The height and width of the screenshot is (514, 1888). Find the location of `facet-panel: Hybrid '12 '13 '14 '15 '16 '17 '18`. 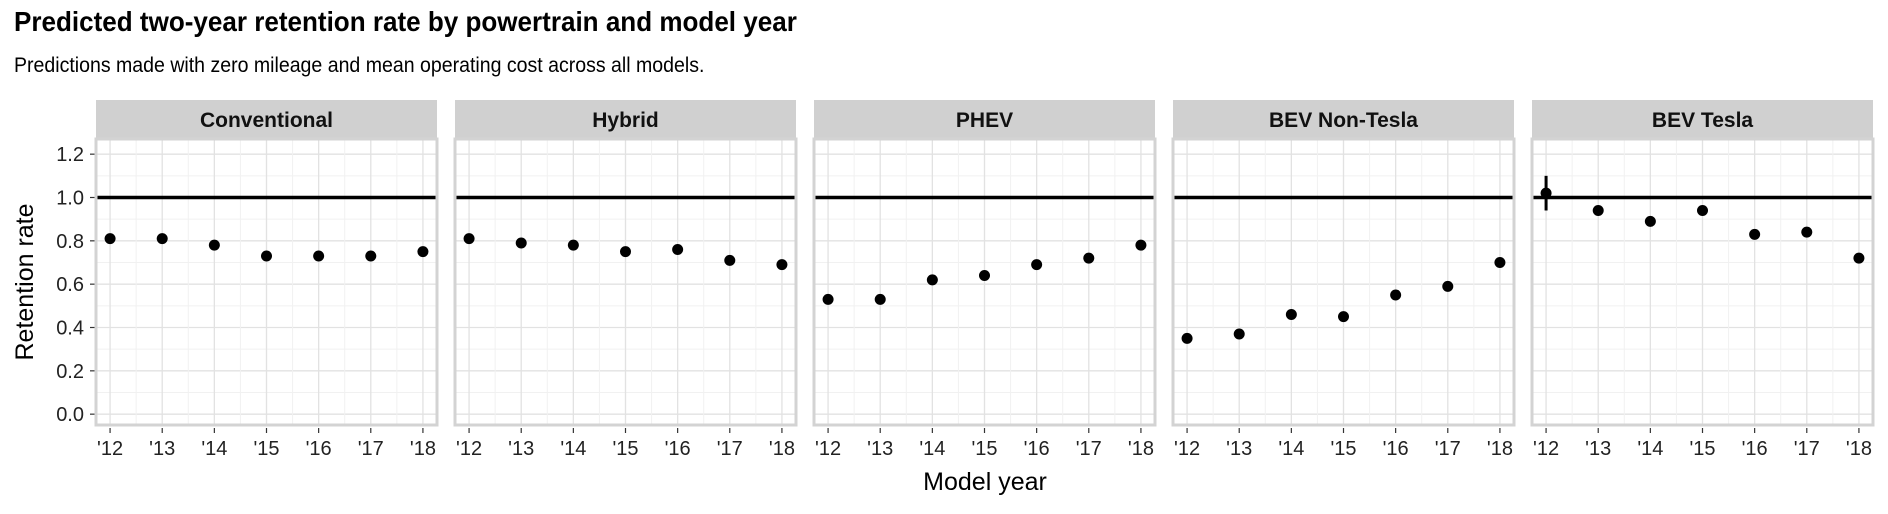

facet-panel: Hybrid '12 '13 '14 '15 '16 '17 '18 is located at coordinates (625, 280).